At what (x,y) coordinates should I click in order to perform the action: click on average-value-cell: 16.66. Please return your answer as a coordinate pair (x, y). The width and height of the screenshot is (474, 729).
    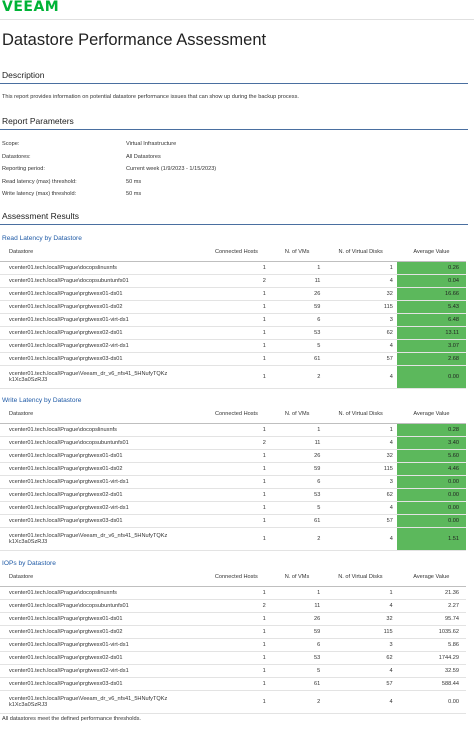
    Looking at the image, I should click on (431, 294).